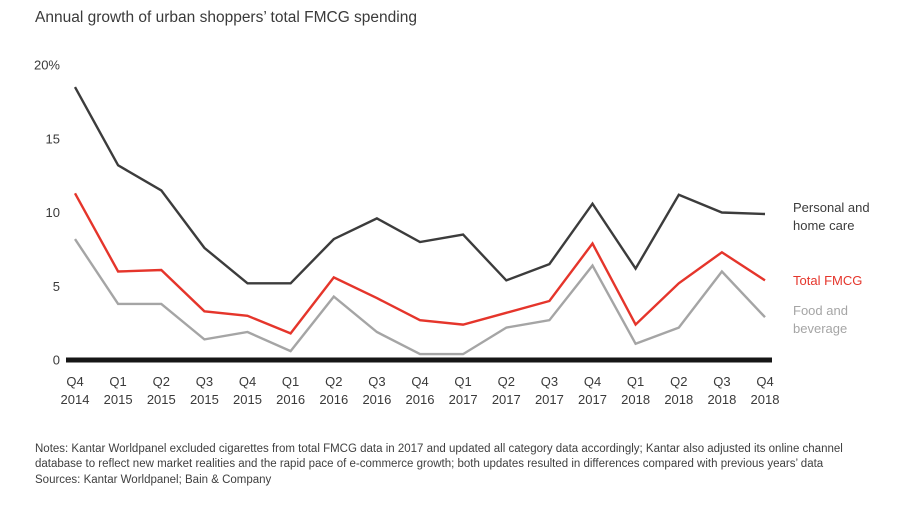  I want to click on legend-label-food-and-beverage: Food and, so click(820, 310).